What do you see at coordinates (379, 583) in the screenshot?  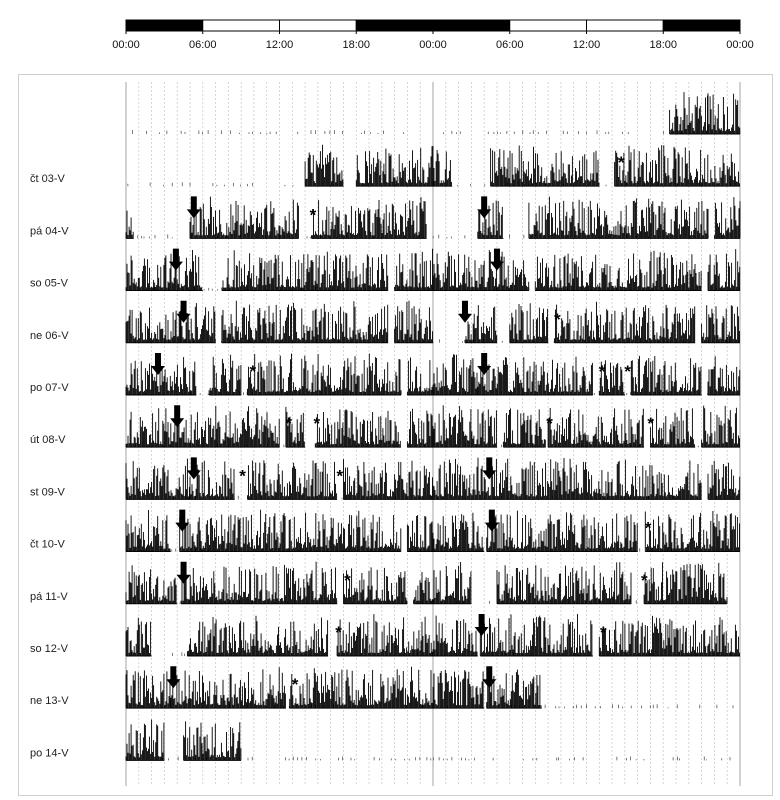 I see `actogram-row: pá 11-V * *` at bounding box center [379, 583].